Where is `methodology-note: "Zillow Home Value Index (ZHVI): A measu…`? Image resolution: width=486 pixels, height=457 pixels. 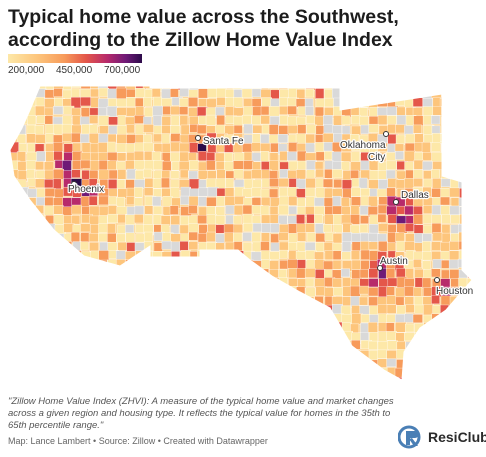 methodology-note: "Zillow Home Value Index (ZHVI): A measu… is located at coordinates (201, 413).